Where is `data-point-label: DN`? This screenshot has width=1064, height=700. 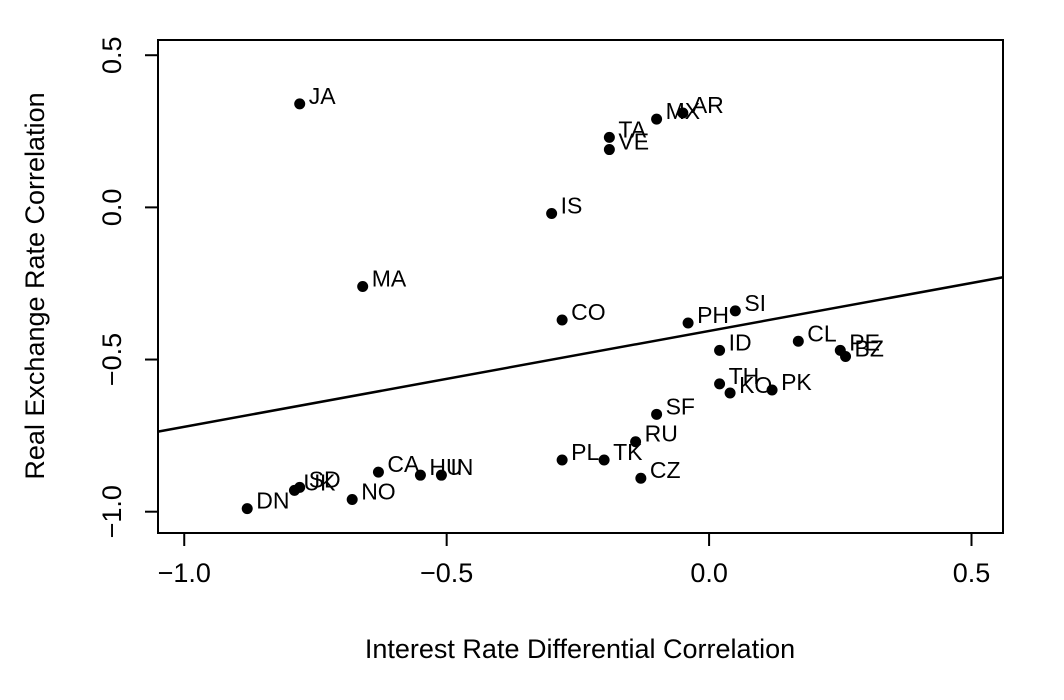
data-point-label: DN is located at coordinates (272, 501).